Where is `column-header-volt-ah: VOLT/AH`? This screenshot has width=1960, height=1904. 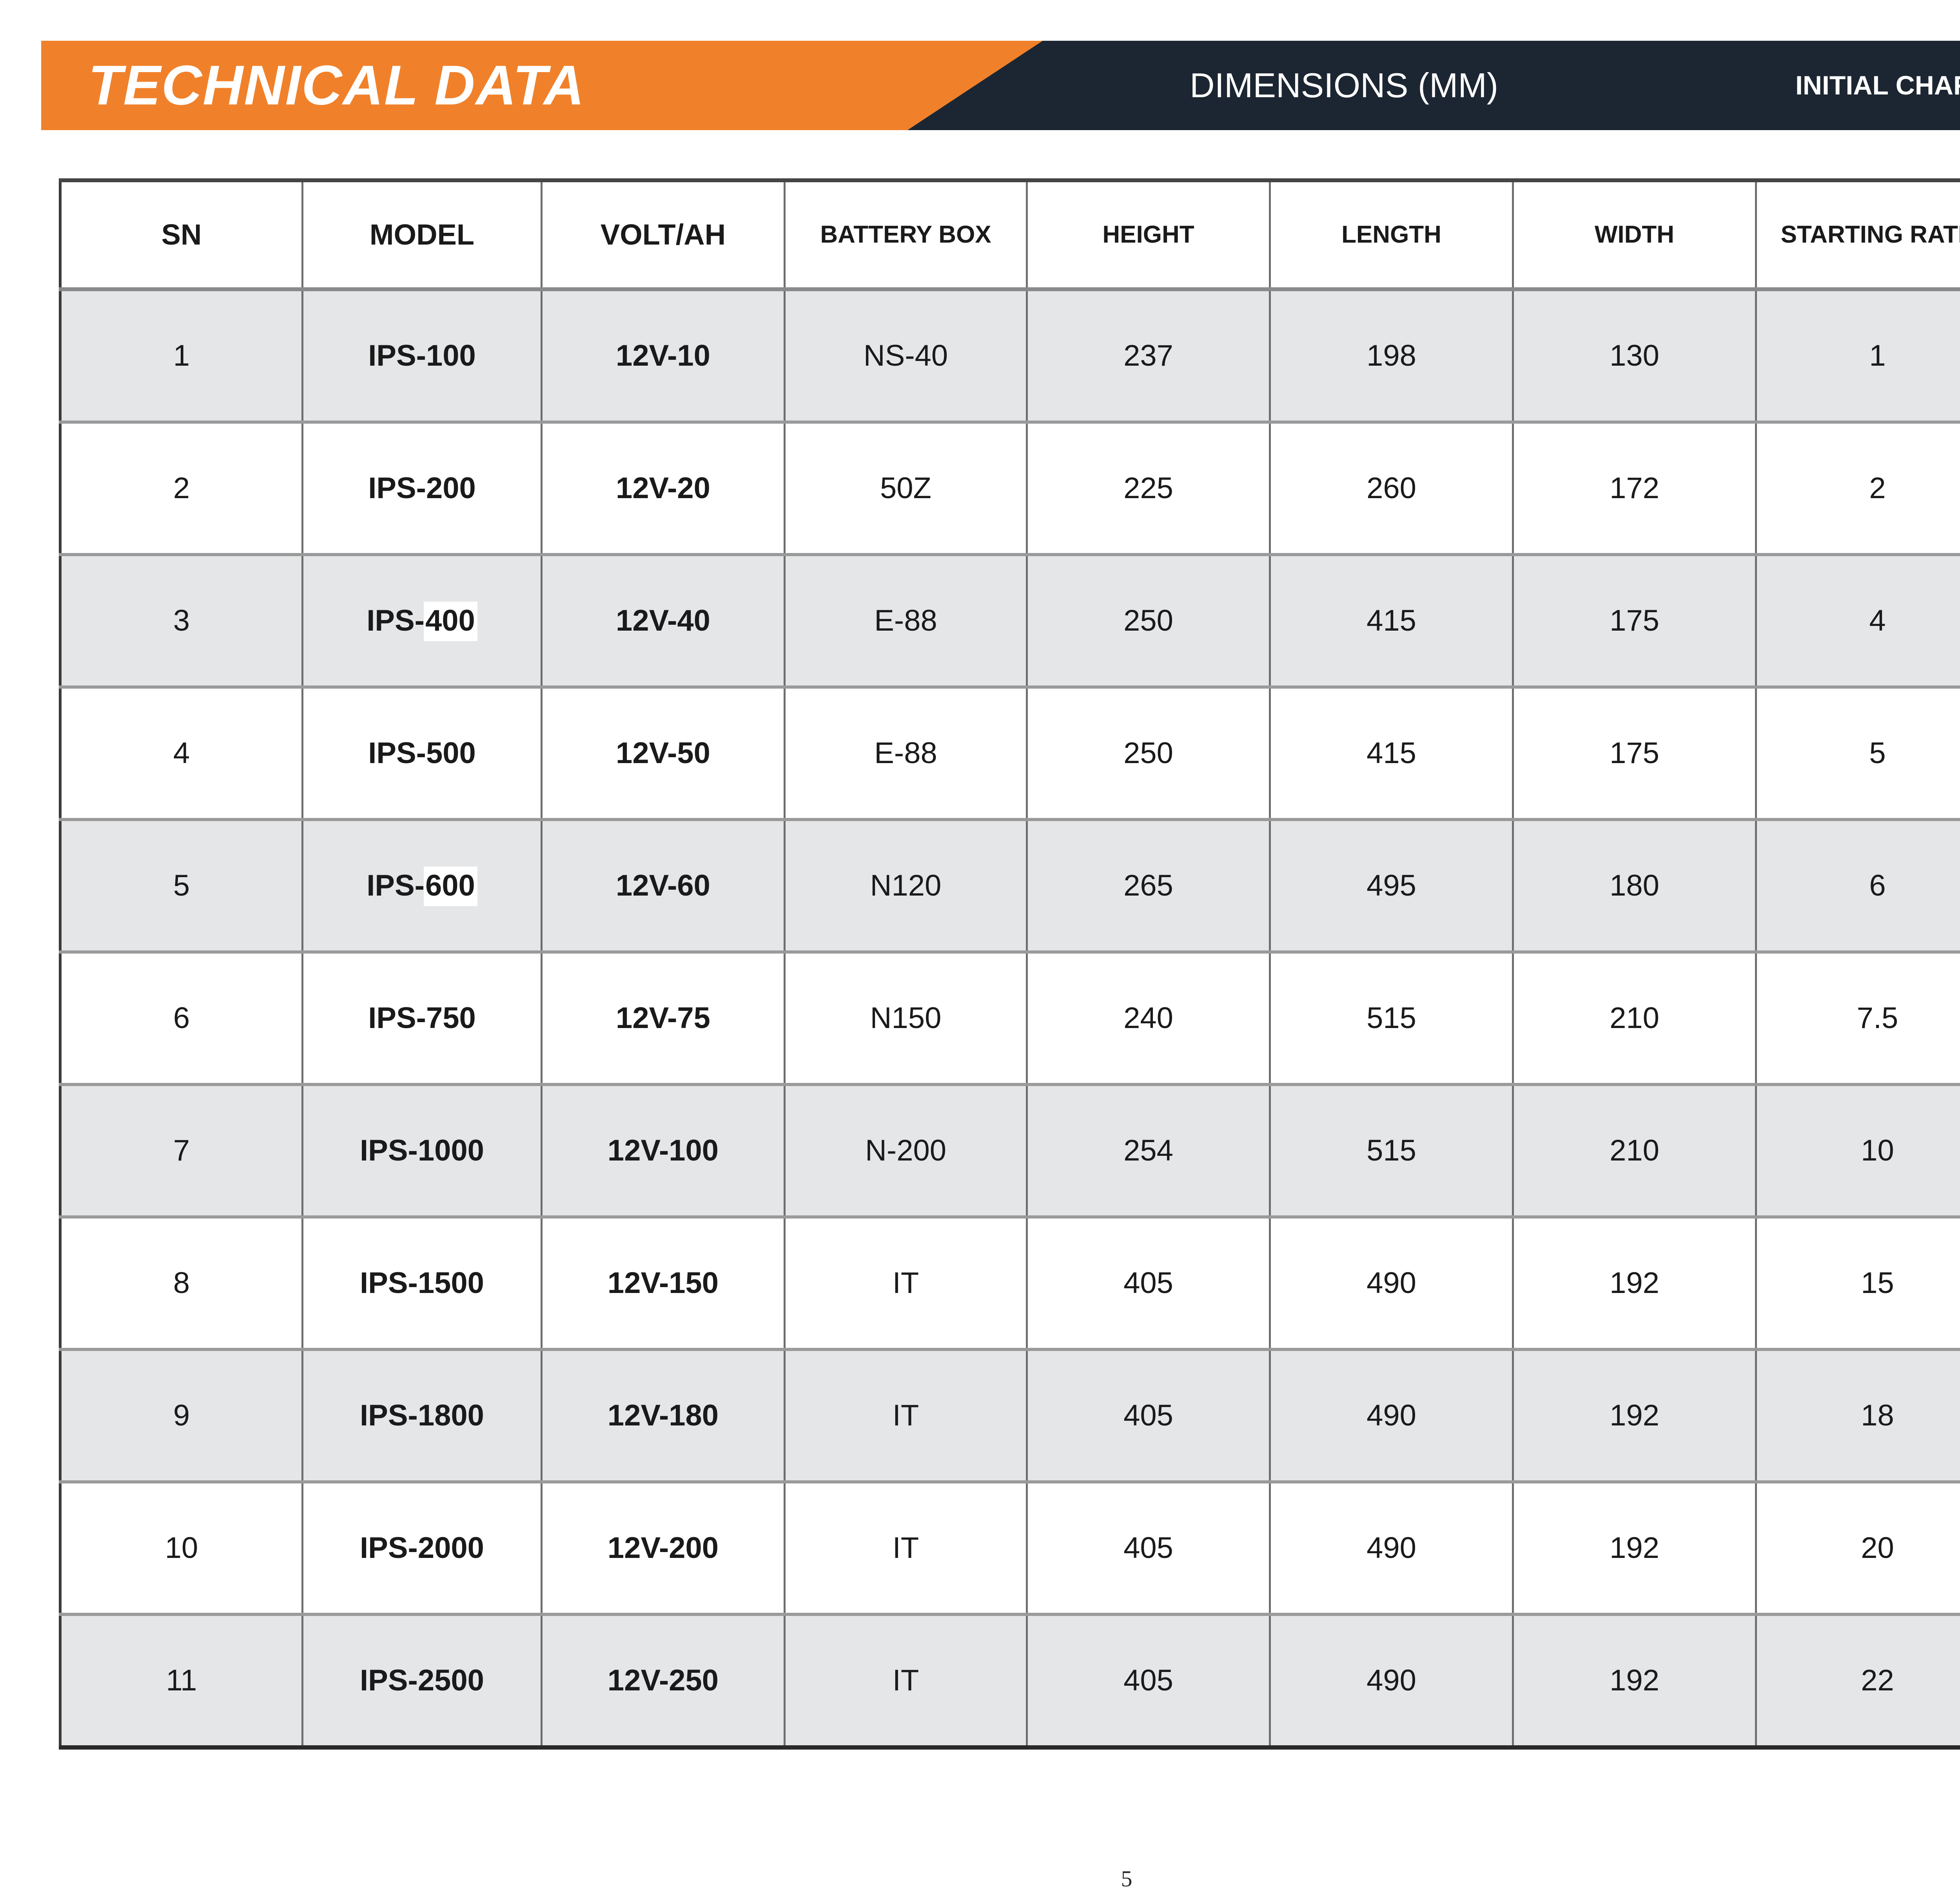 column-header-volt-ah: VOLT/AH is located at coordinates (663, 234).